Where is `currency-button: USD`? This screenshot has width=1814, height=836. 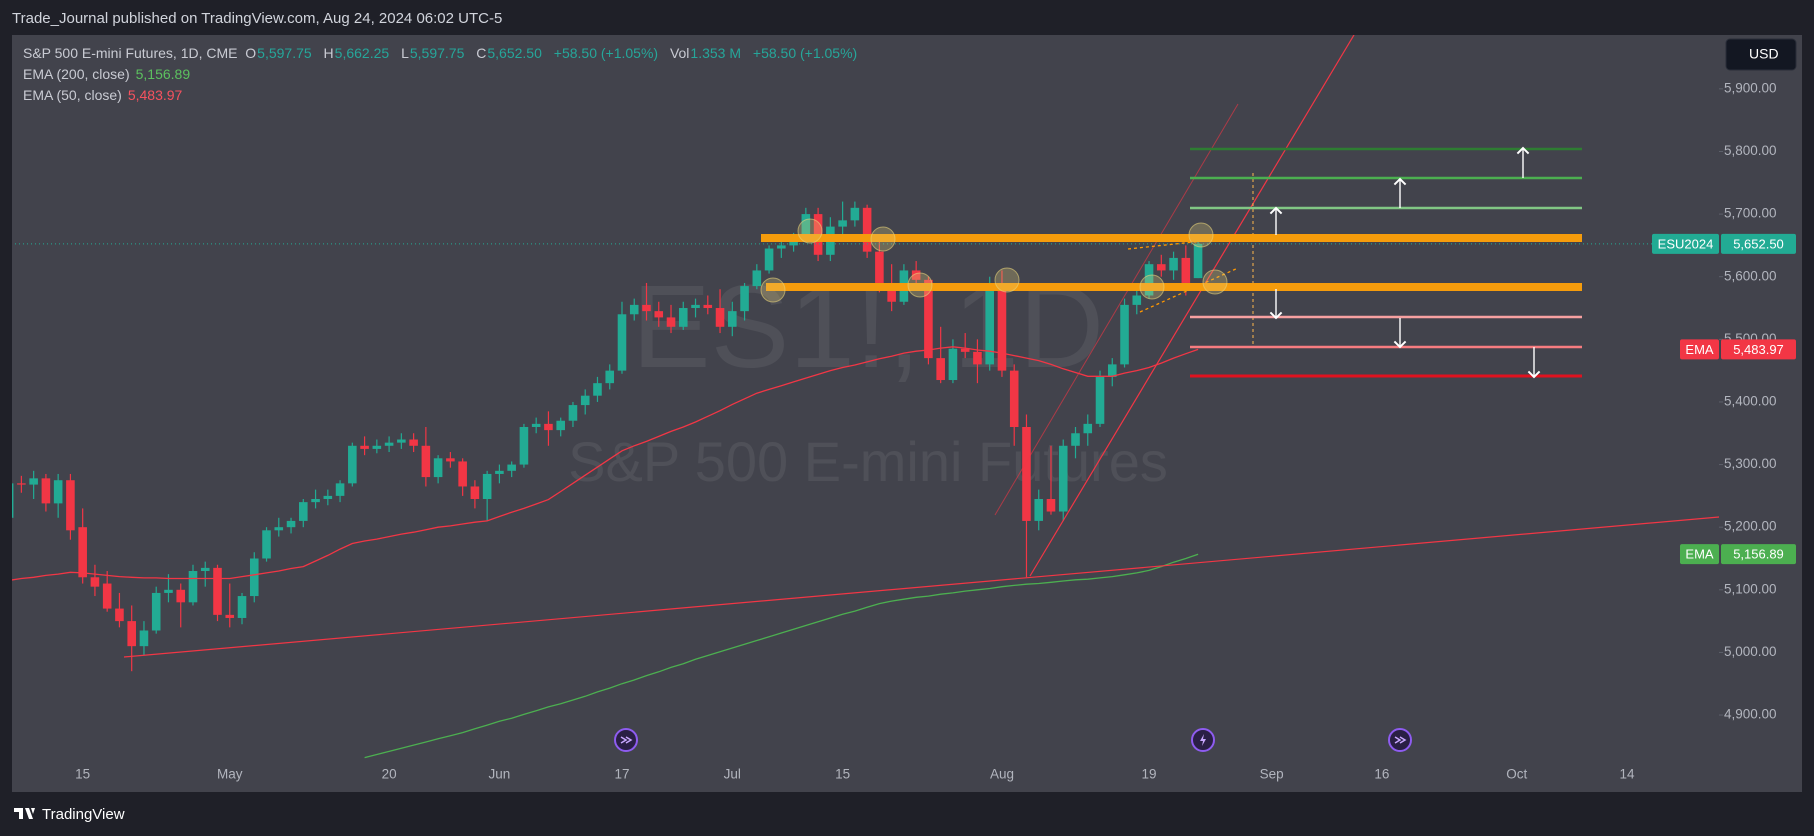 currency-button: USD is located at coordinates (1761, 54).